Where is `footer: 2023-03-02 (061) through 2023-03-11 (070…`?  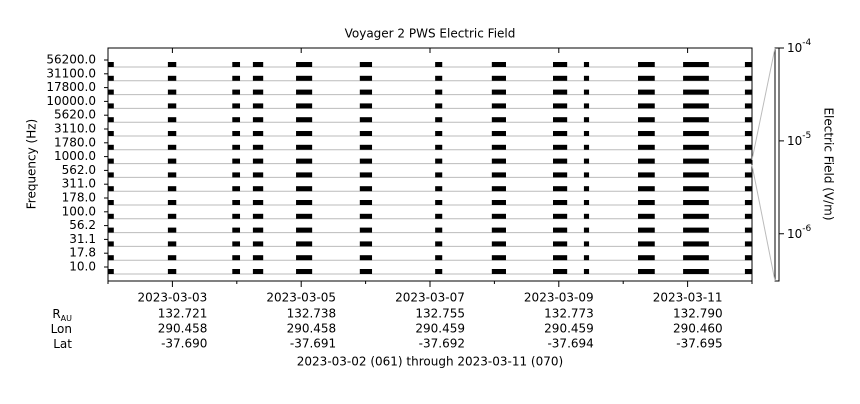 footer: 2023-03-02 (061) through 2023-03-11 (070… is located at coordinates (430, 362).